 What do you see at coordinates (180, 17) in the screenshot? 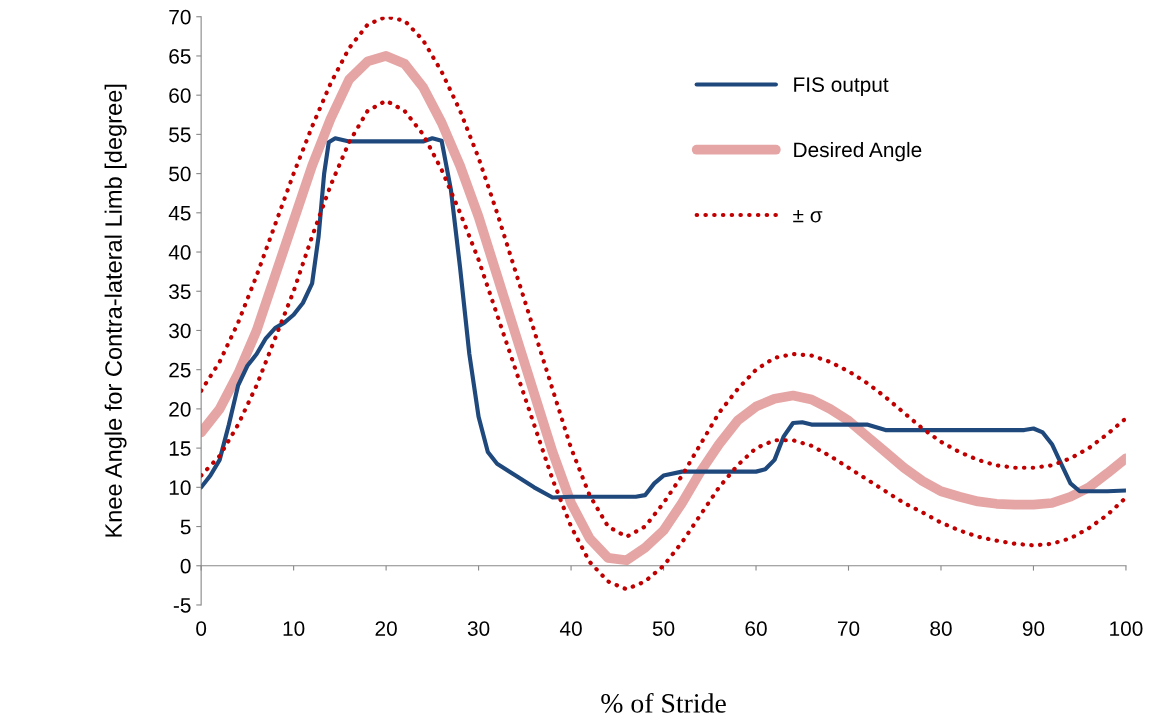
I see `y-tick-label: 70` at bounding box center [180, 17].